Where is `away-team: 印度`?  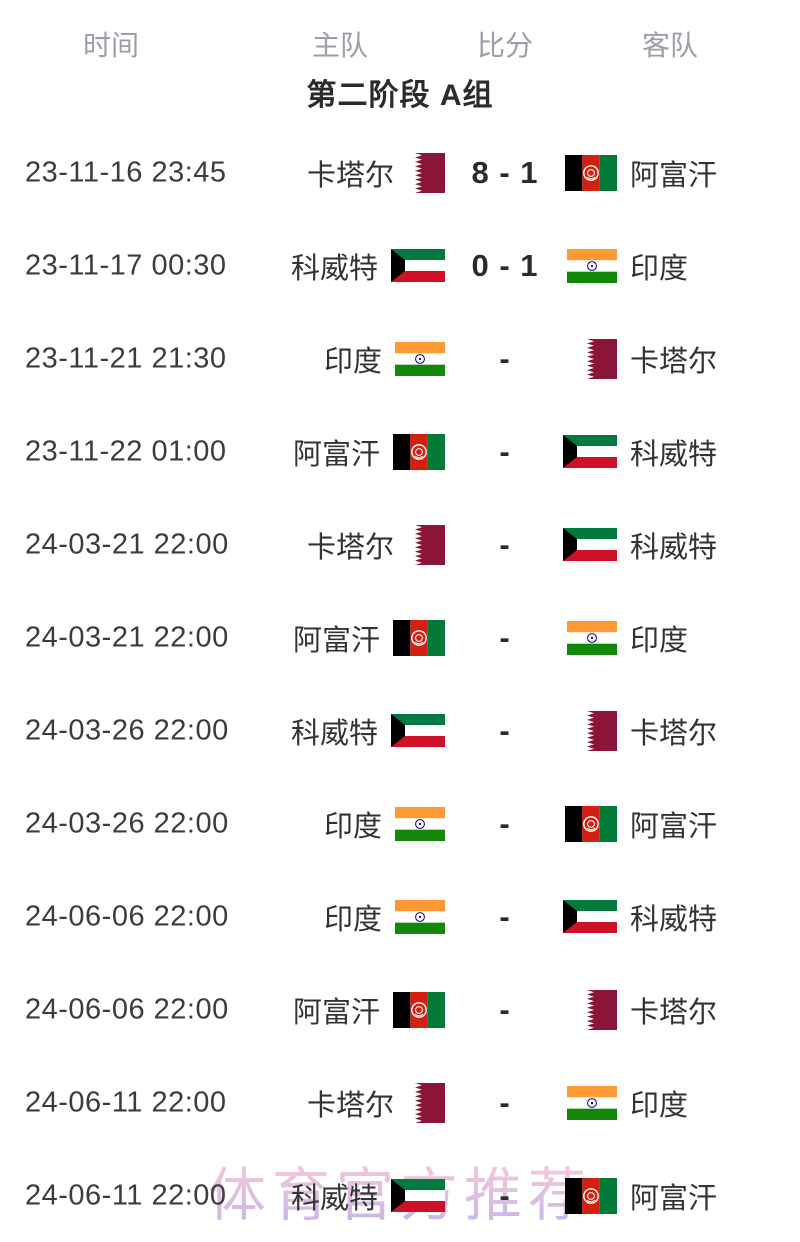 away-team: 印度 is located at coordinates (625, 1103).